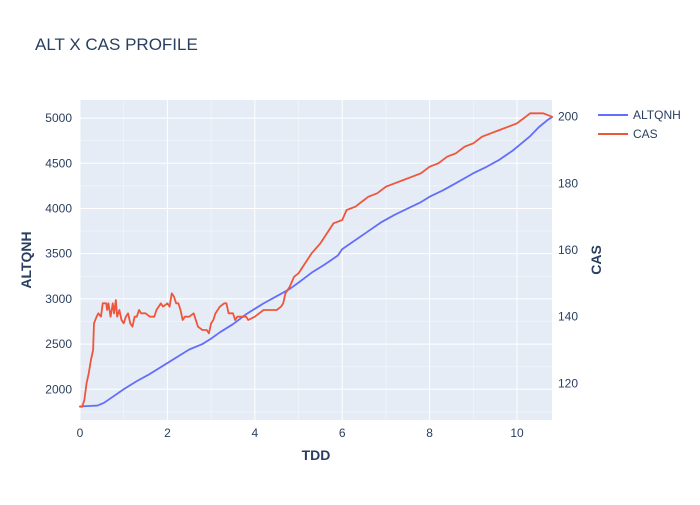 The height and width of the screenshot is (505, 700). What do you see at coordinates (429, 433) in the screenshot?
I see `x-tick-label: 8` at bounding box center [429, 433].